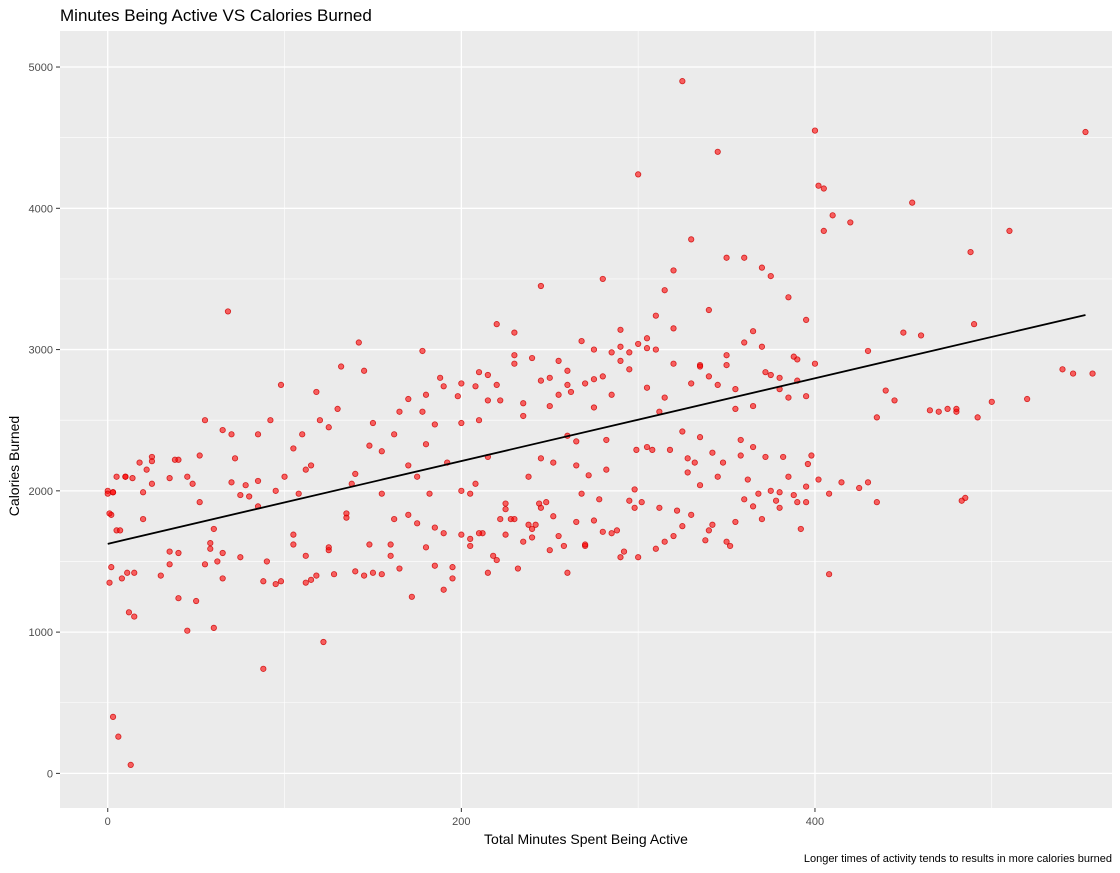  Describe the element at coordinates (108, 822) in the screenshot. I see `x-tick-label: 0` at that location.